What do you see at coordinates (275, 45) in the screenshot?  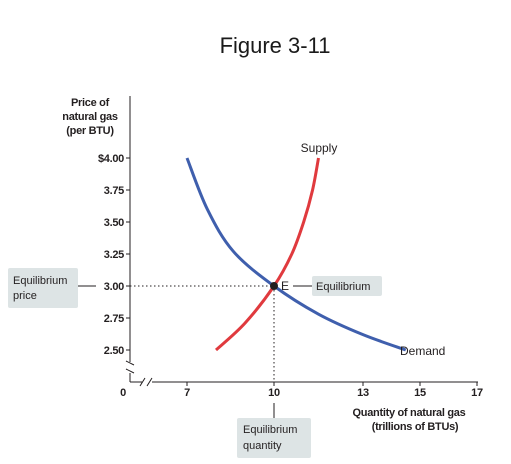 I see `figure-title: Figure 3-11` at bounding box center [275, 45].